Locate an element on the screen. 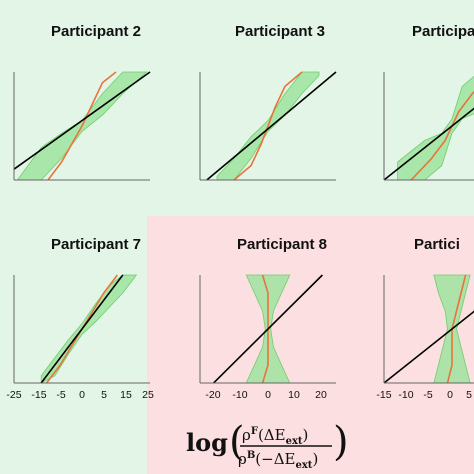  x-tick-label: -20 is located at coordinates (212, 395).